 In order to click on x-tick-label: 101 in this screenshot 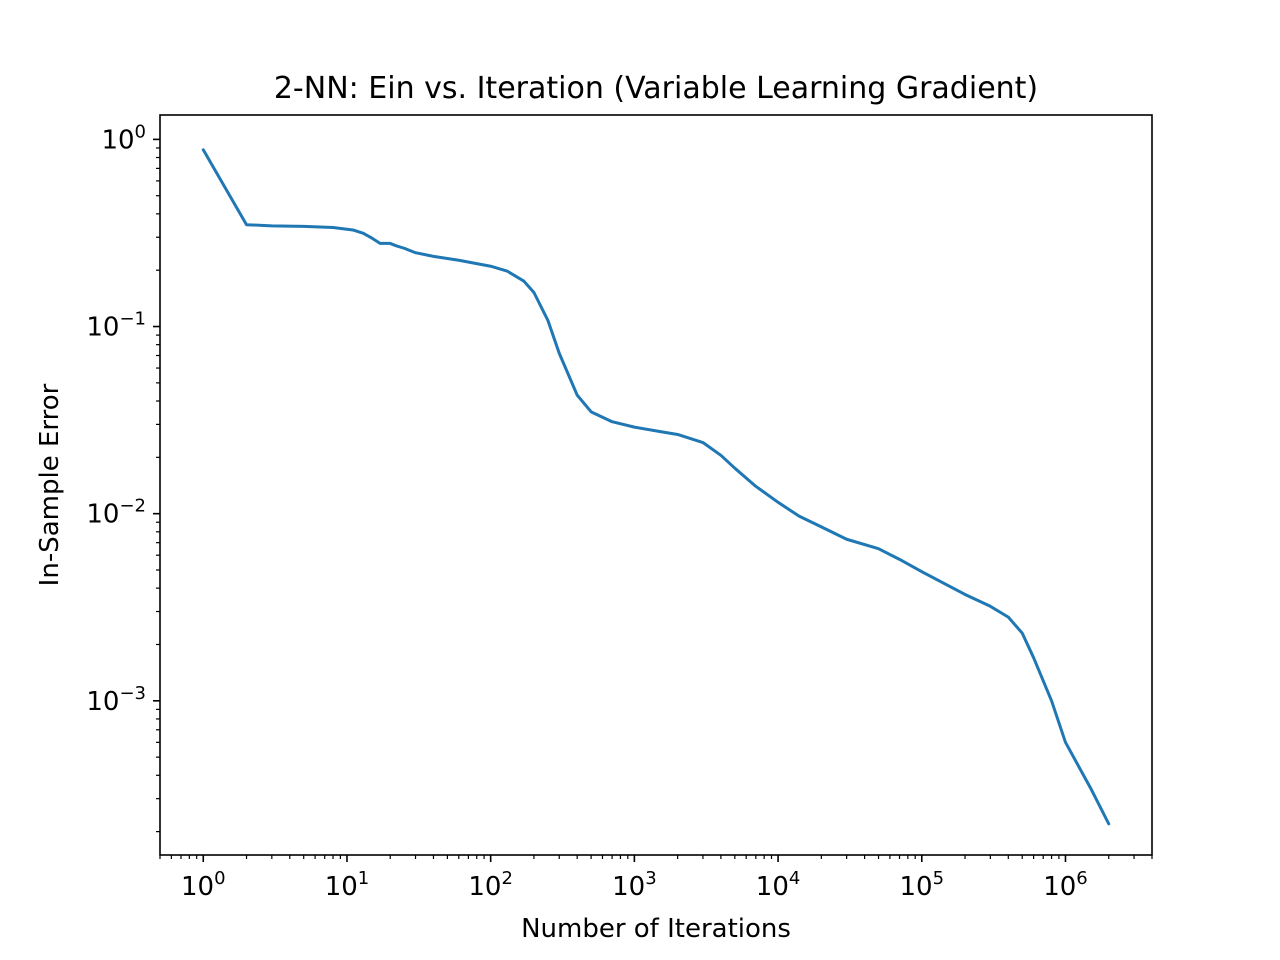, I will do `click(347, 885)`.